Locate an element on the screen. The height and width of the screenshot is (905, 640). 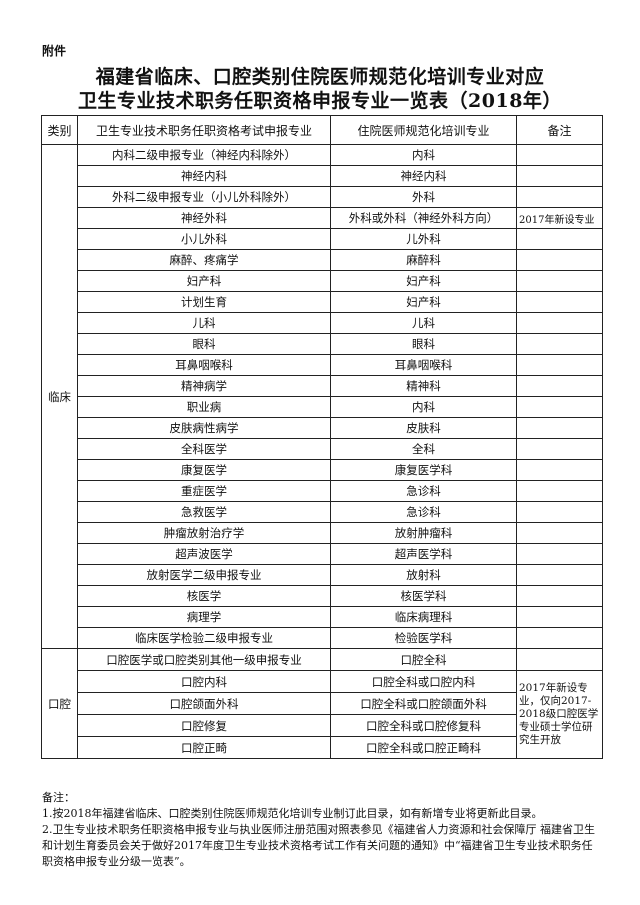
exam-specialty-cell: 病理学 is located at coordinates (204, 617).